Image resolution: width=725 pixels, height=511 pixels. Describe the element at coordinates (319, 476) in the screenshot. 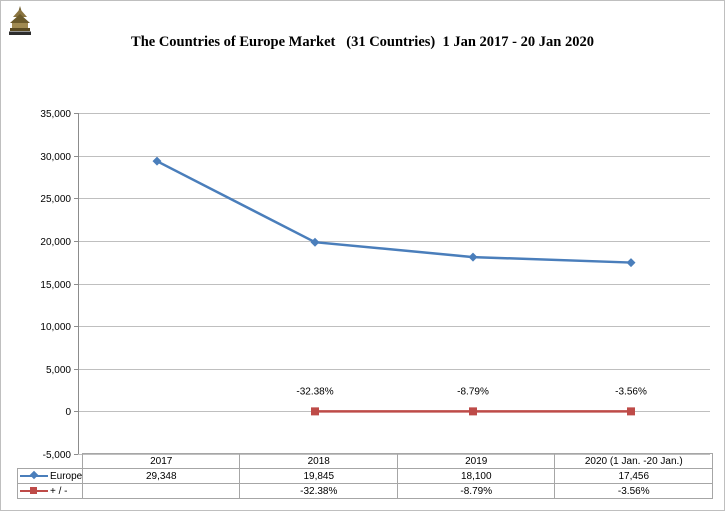

I see `table-cell: 19,845` at that location.